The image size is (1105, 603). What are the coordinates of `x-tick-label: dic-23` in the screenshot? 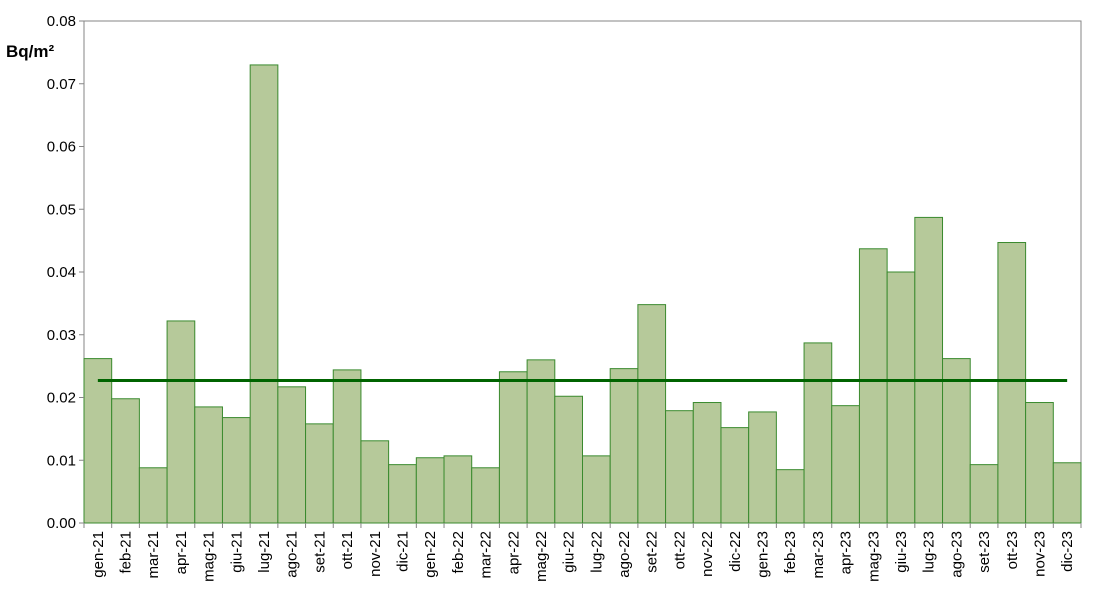 It's located at (1067, 551).